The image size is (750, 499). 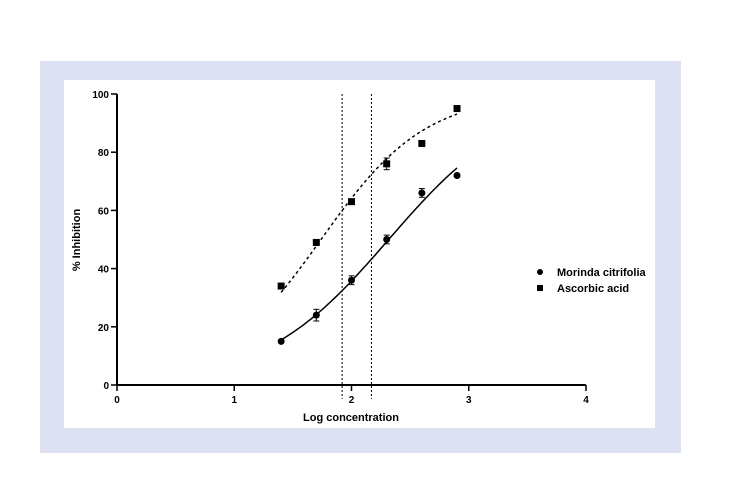 What do you see at coordinates (356, 246) in the screenshot?
I see `reference-lines` at bounding box center [356, 246].